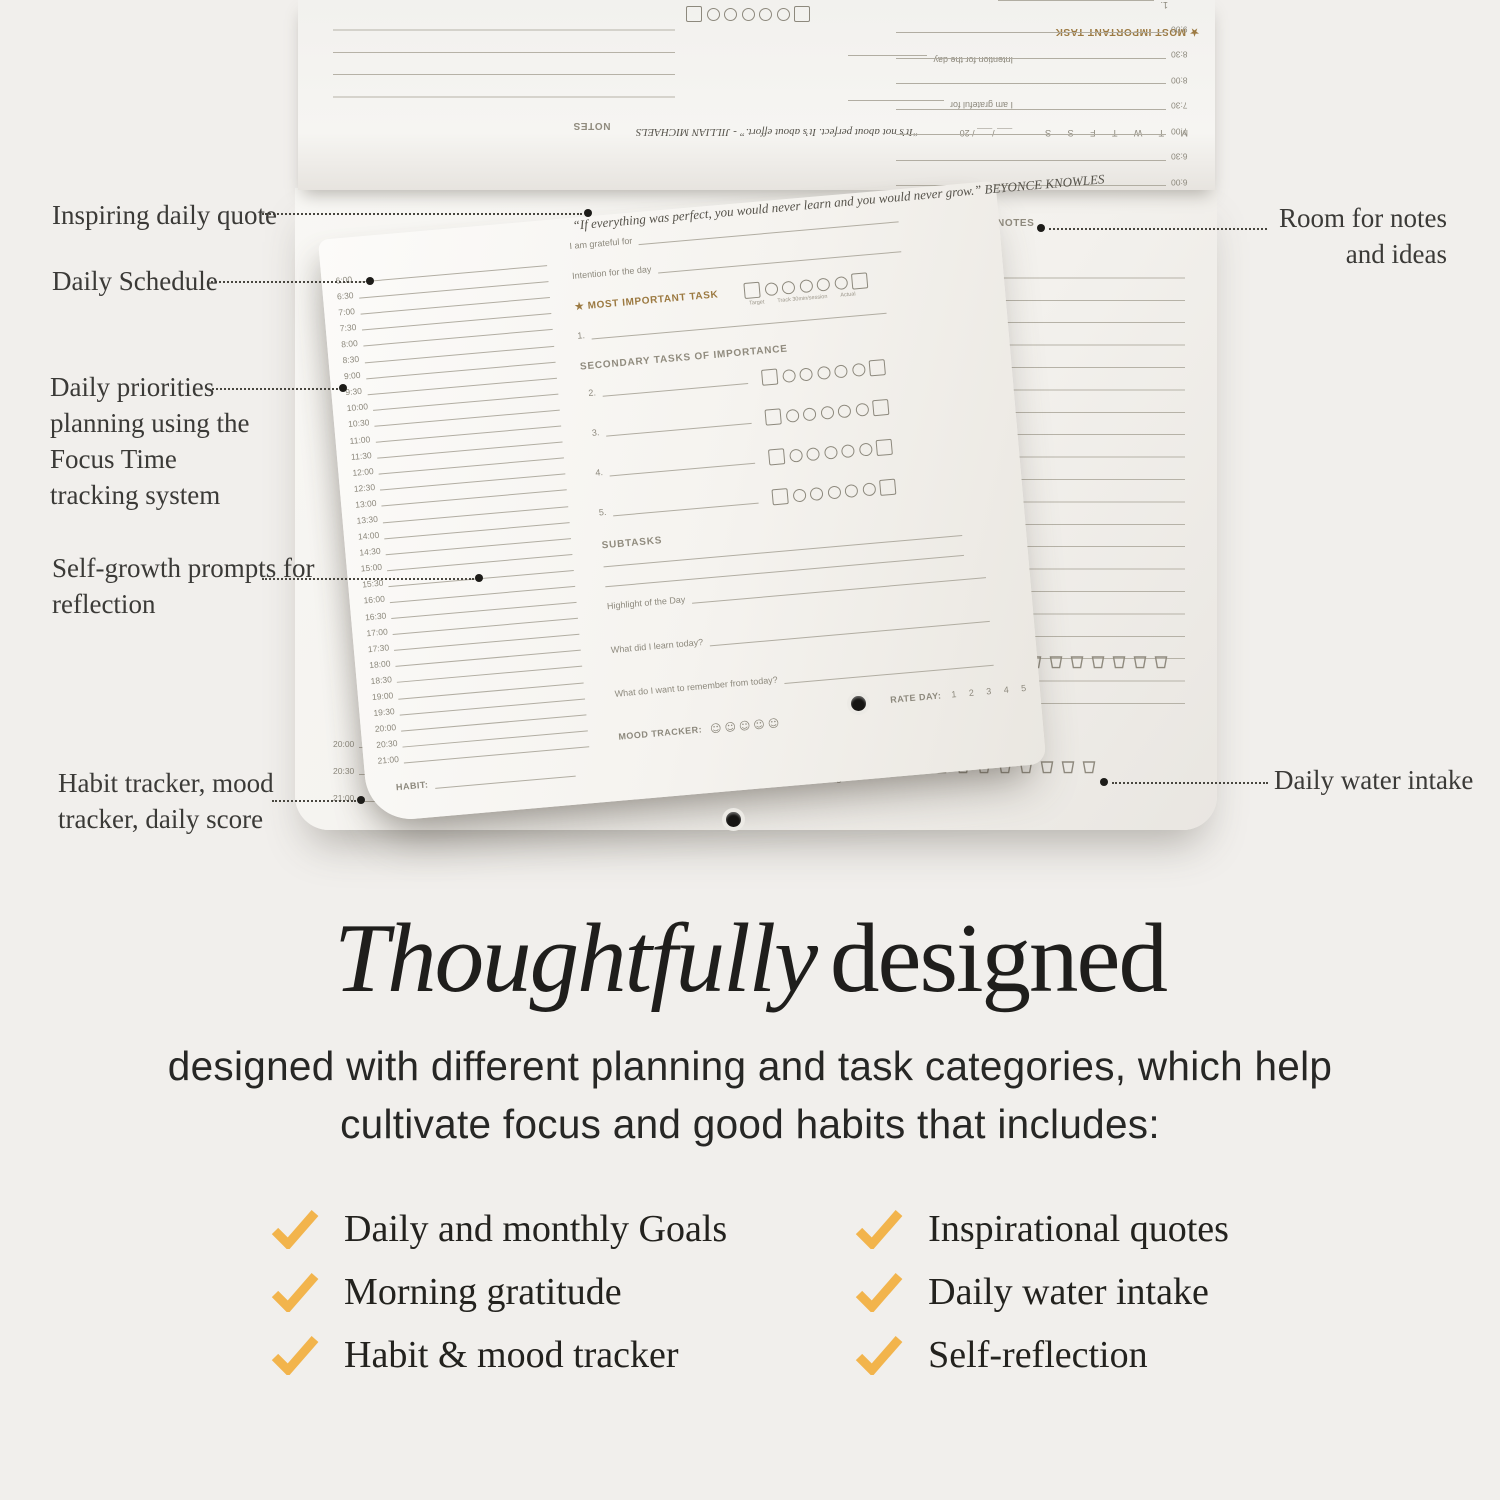  Describe the element at coordinates (858, 703) in the screenshot. I see `binding-hole` at that location.